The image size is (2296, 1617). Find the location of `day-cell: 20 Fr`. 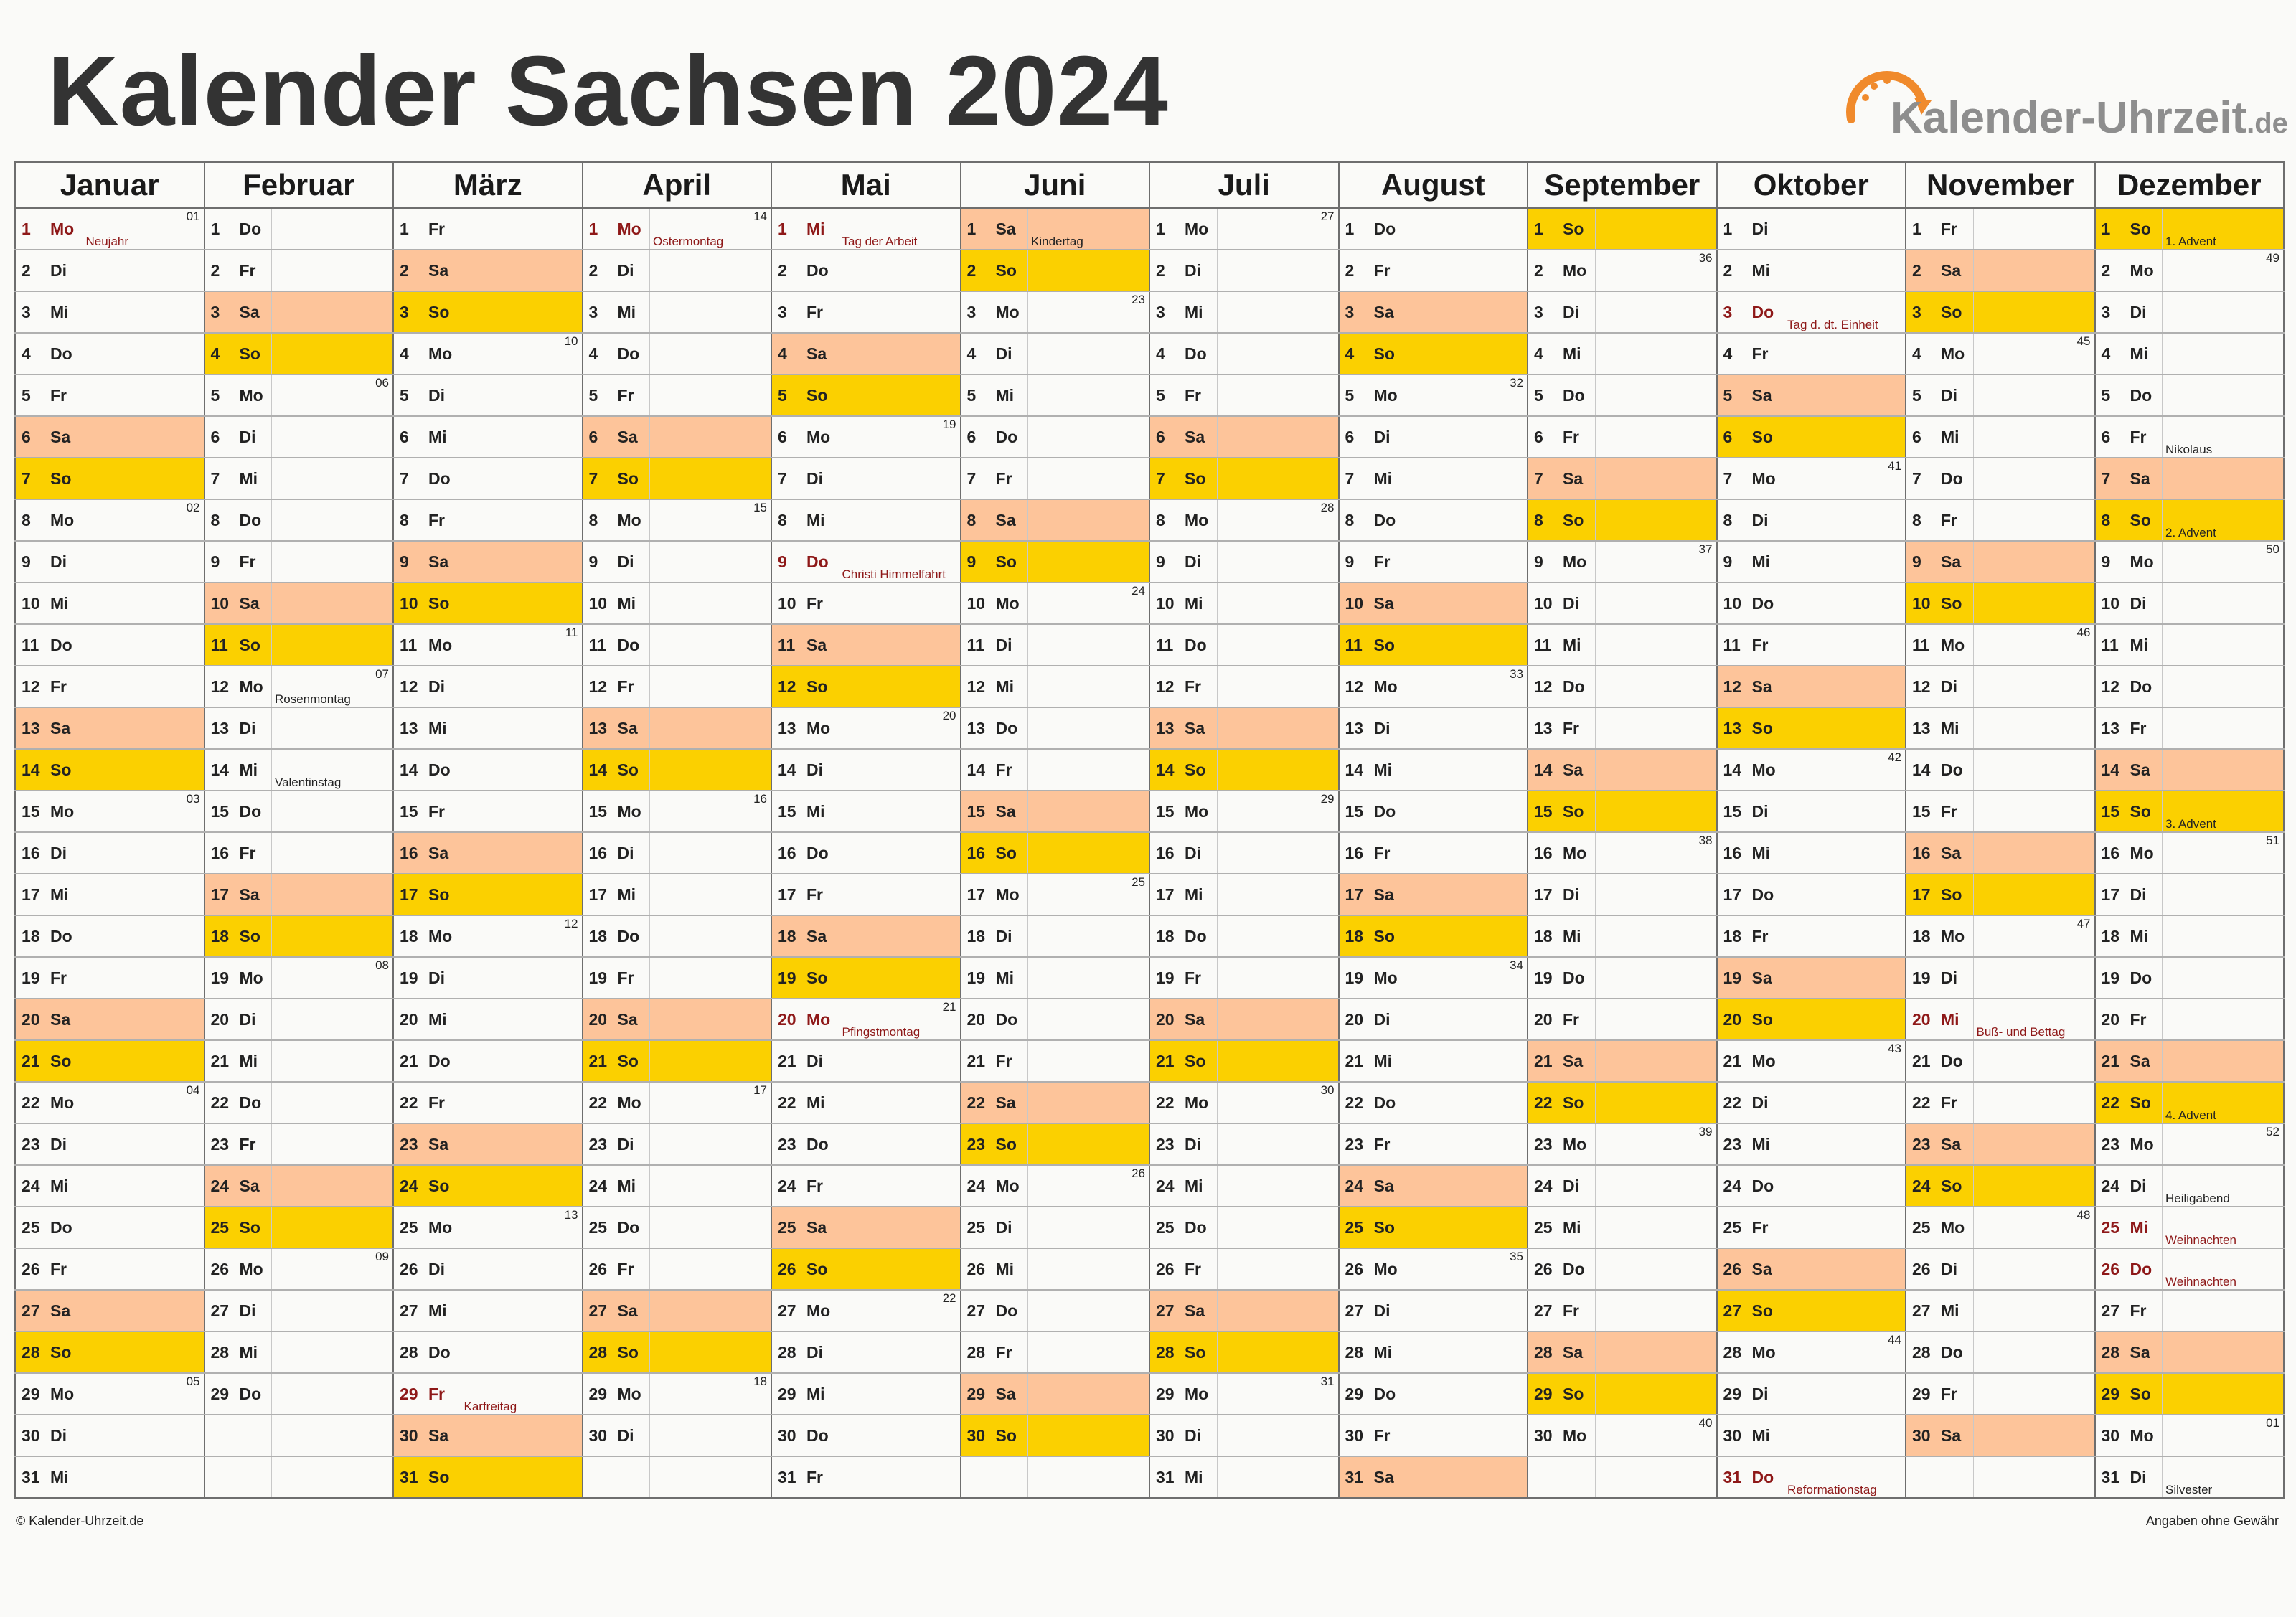

day-cell: 20 Fr is located at coordinates (2128, 1020).